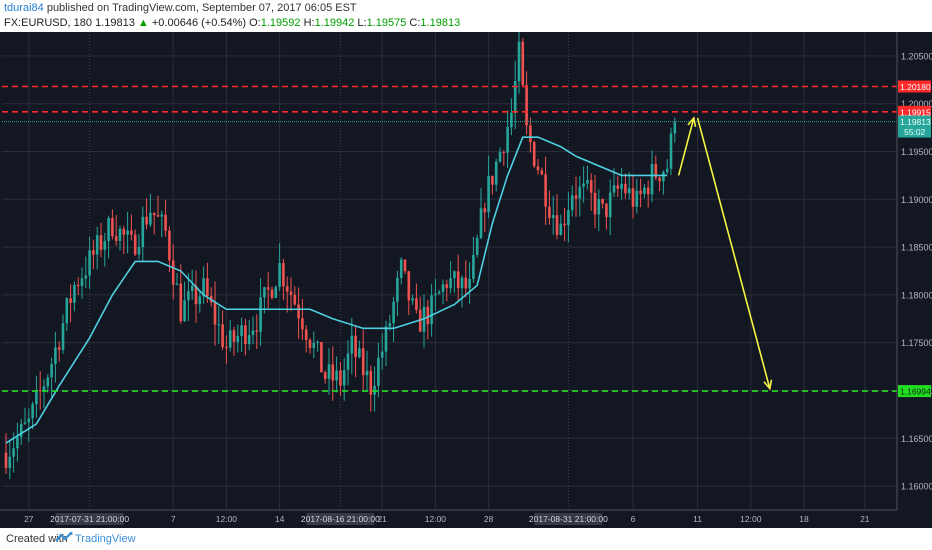  What do you see at coordinates (105, 539) in the screenshot?
I see `tradingview-brand: TradingView` at bounding box center [105, 539].